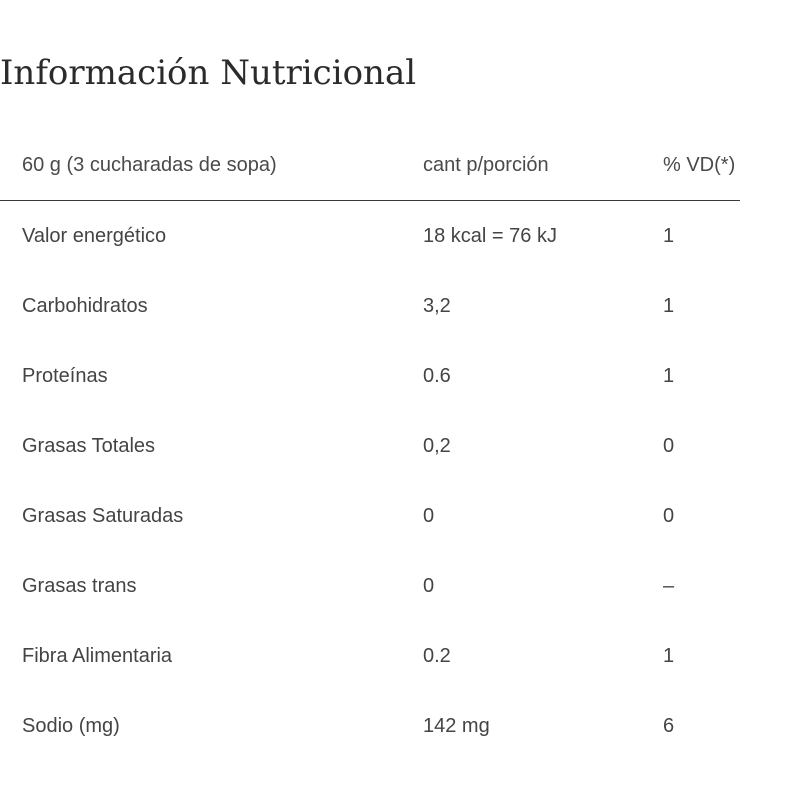 The image size is (800, 800). What do you see at coordinates (370, 516) in the screenshot?
I see `table-row: Grasas Saturadas 0 0` at bounding box center [370, 516].